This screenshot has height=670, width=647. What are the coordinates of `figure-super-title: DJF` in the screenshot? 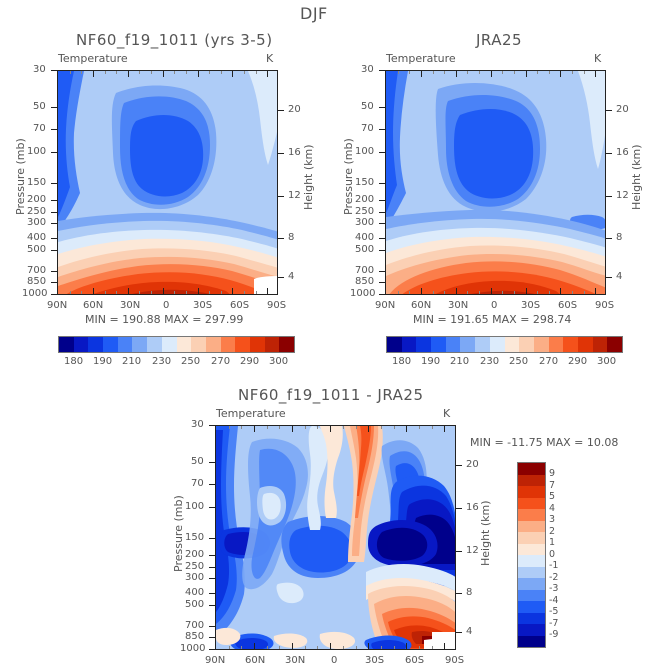 It's located at (314, 13).